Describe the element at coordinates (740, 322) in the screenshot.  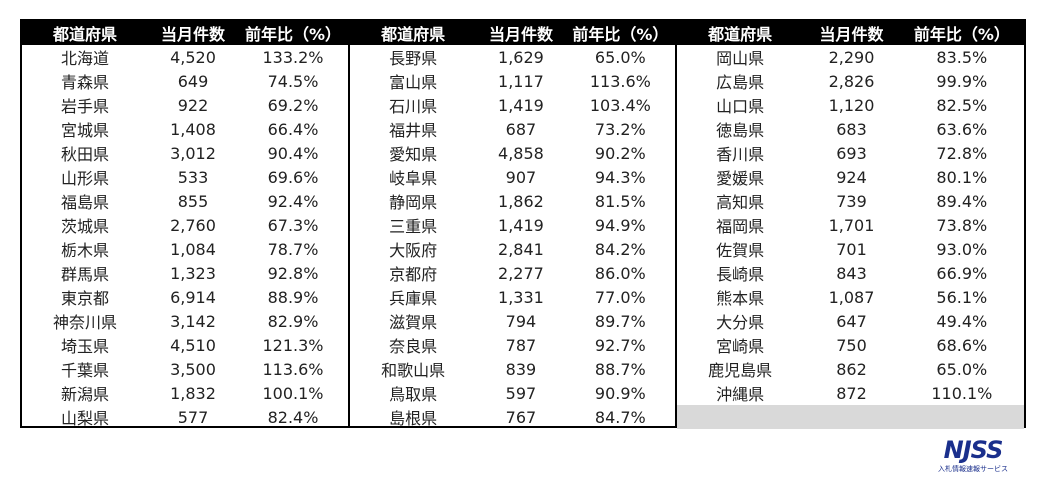
I see `cell-prefecture: 大分県` at that location.